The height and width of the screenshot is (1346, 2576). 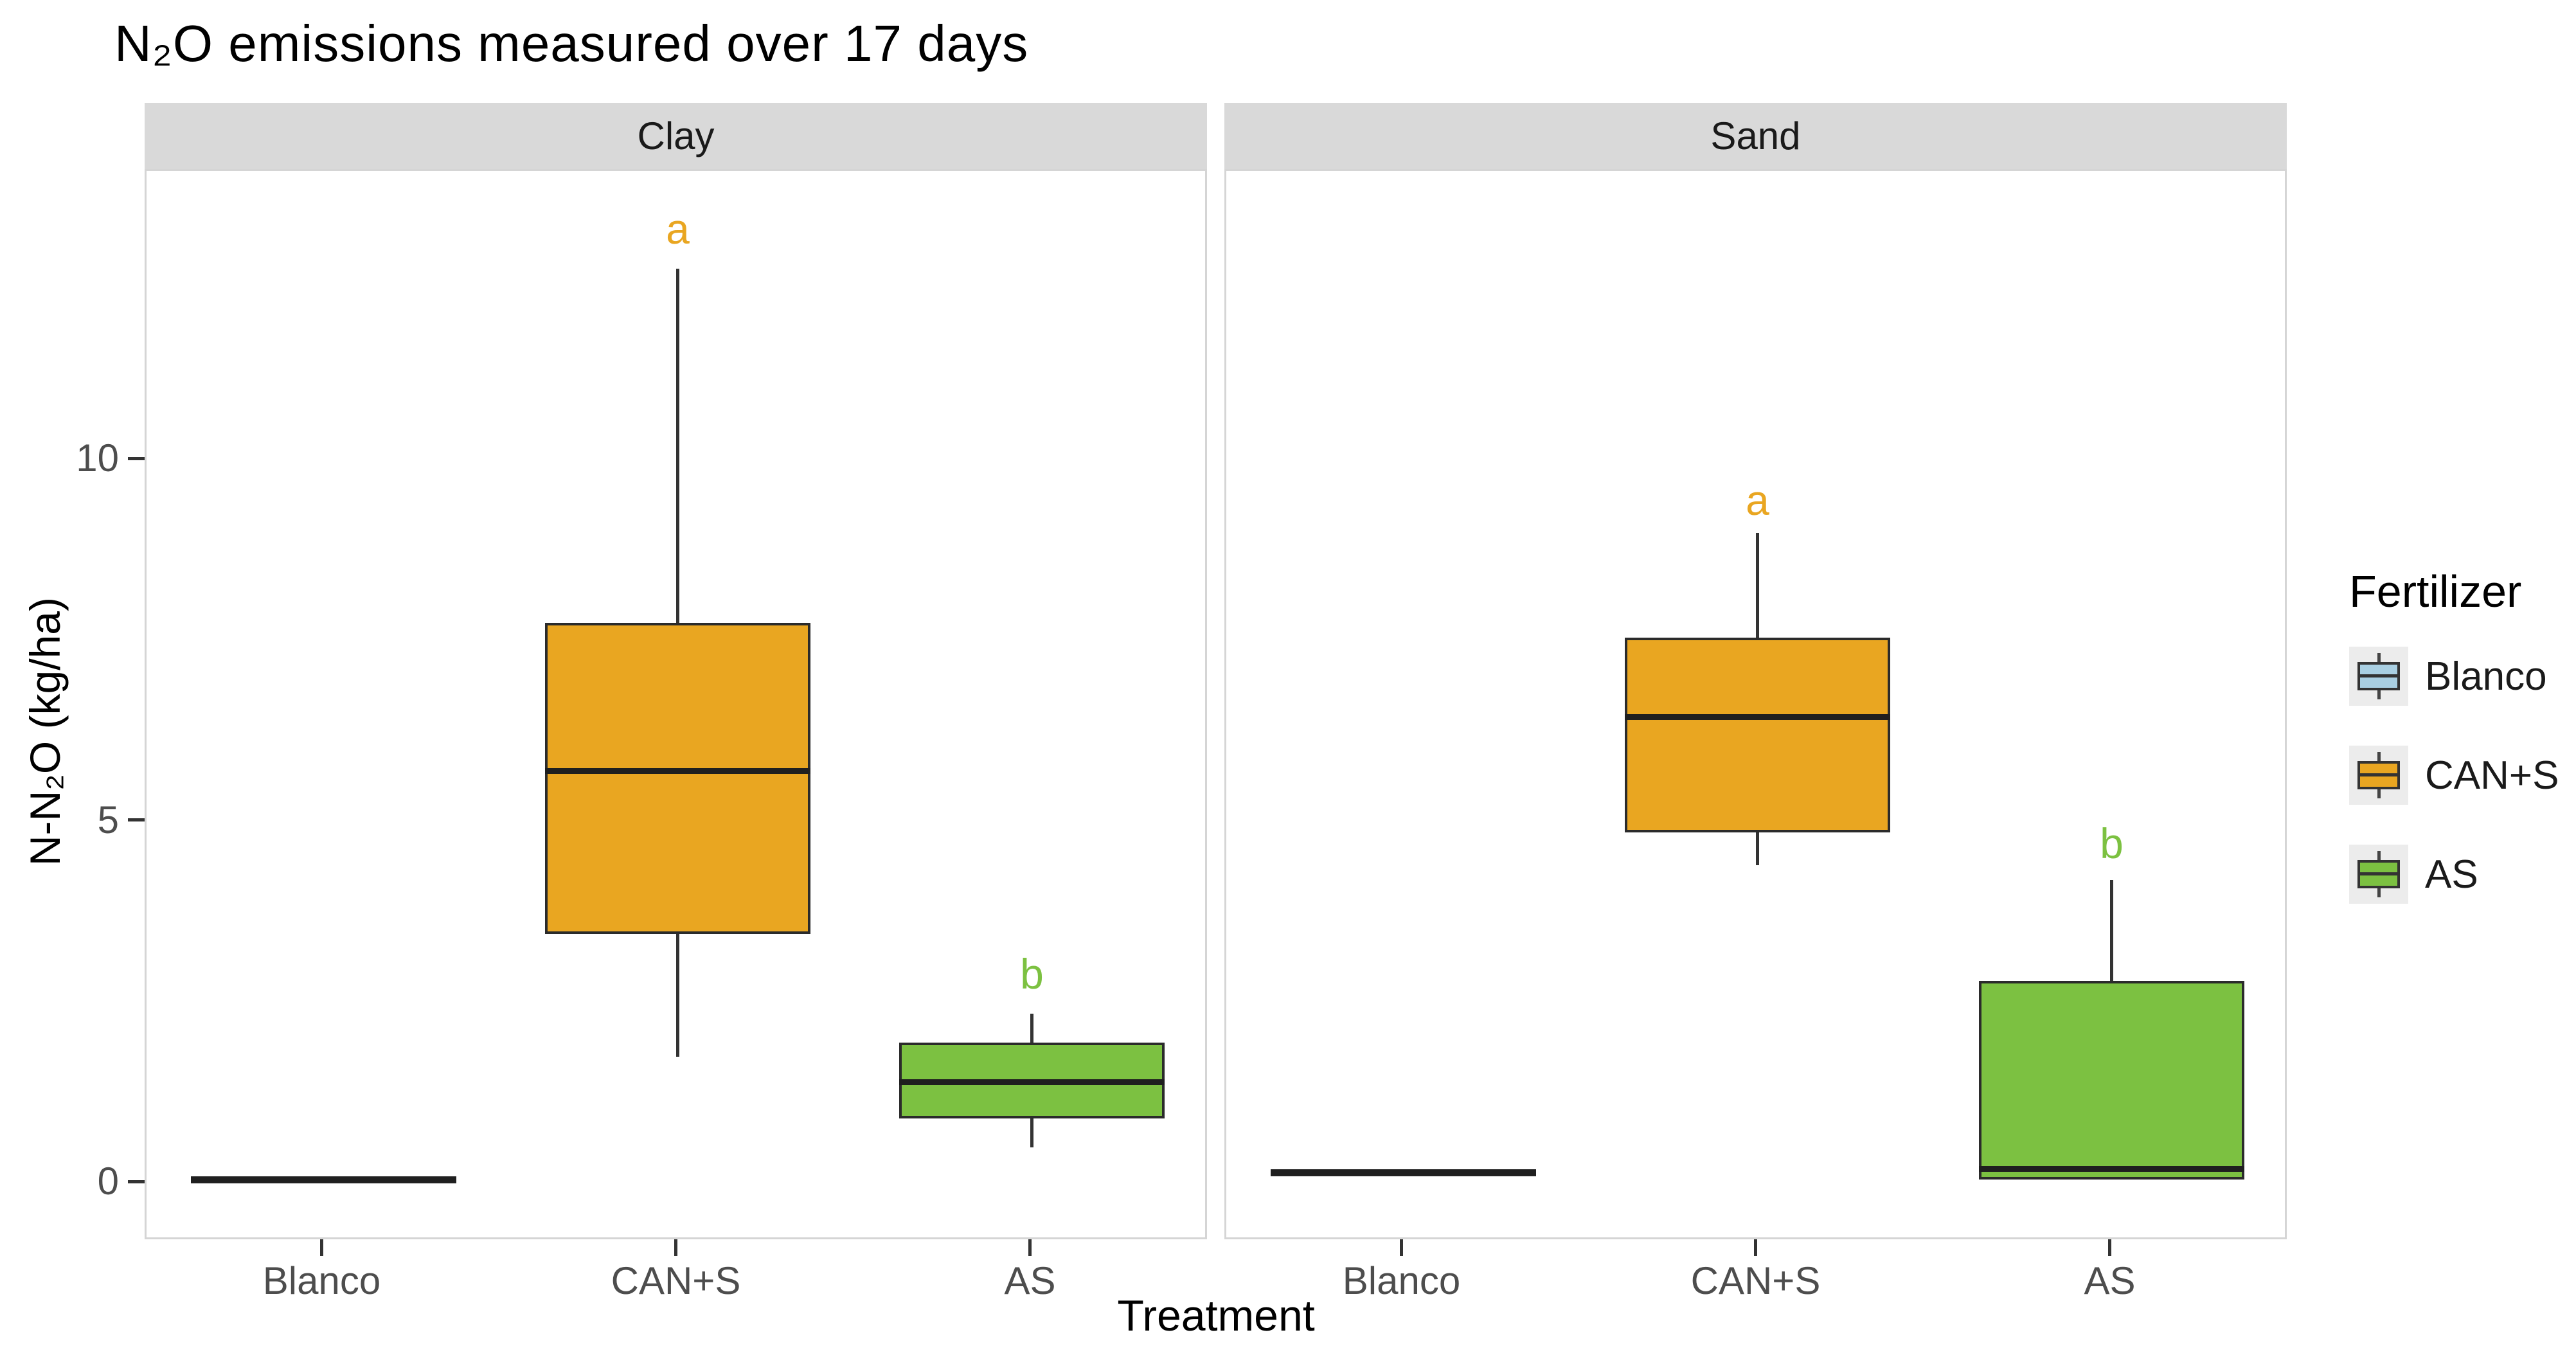 What do you see at coordinates (97, 458) in the screenshot?
I see `y-tick-label: 10` at bounding box center [97, 458].